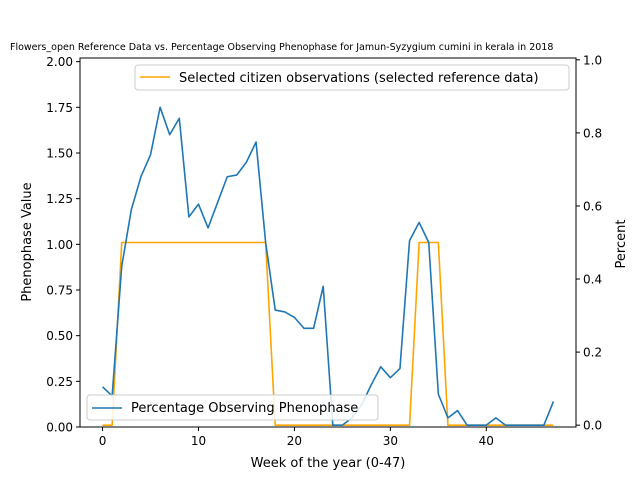  Describe the element at coordinates (198, 441) in the screenshot. I see `x-tick-label-1: 10` at that location.